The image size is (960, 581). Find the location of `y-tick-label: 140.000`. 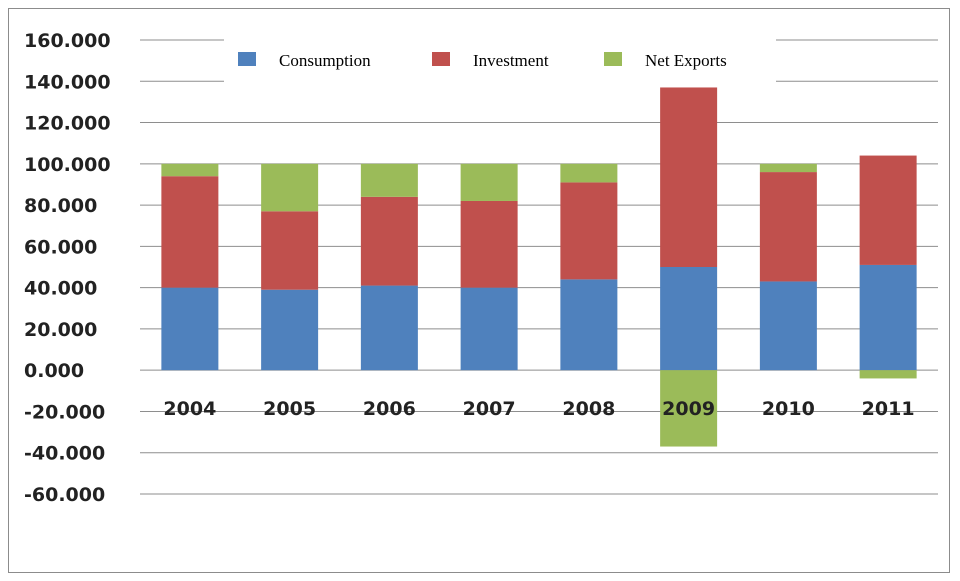

y-tick-label: 140.000 is located at coordinates (67, 82).